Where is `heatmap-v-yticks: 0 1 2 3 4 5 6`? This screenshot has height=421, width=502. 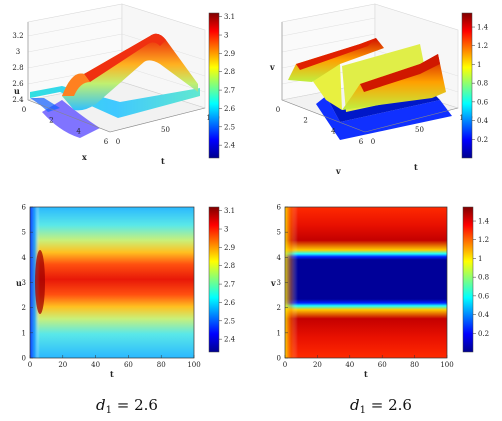
heatmap-v-yticks: 0 1 2 3 4 5 6 is located at coordinates (282, 283).